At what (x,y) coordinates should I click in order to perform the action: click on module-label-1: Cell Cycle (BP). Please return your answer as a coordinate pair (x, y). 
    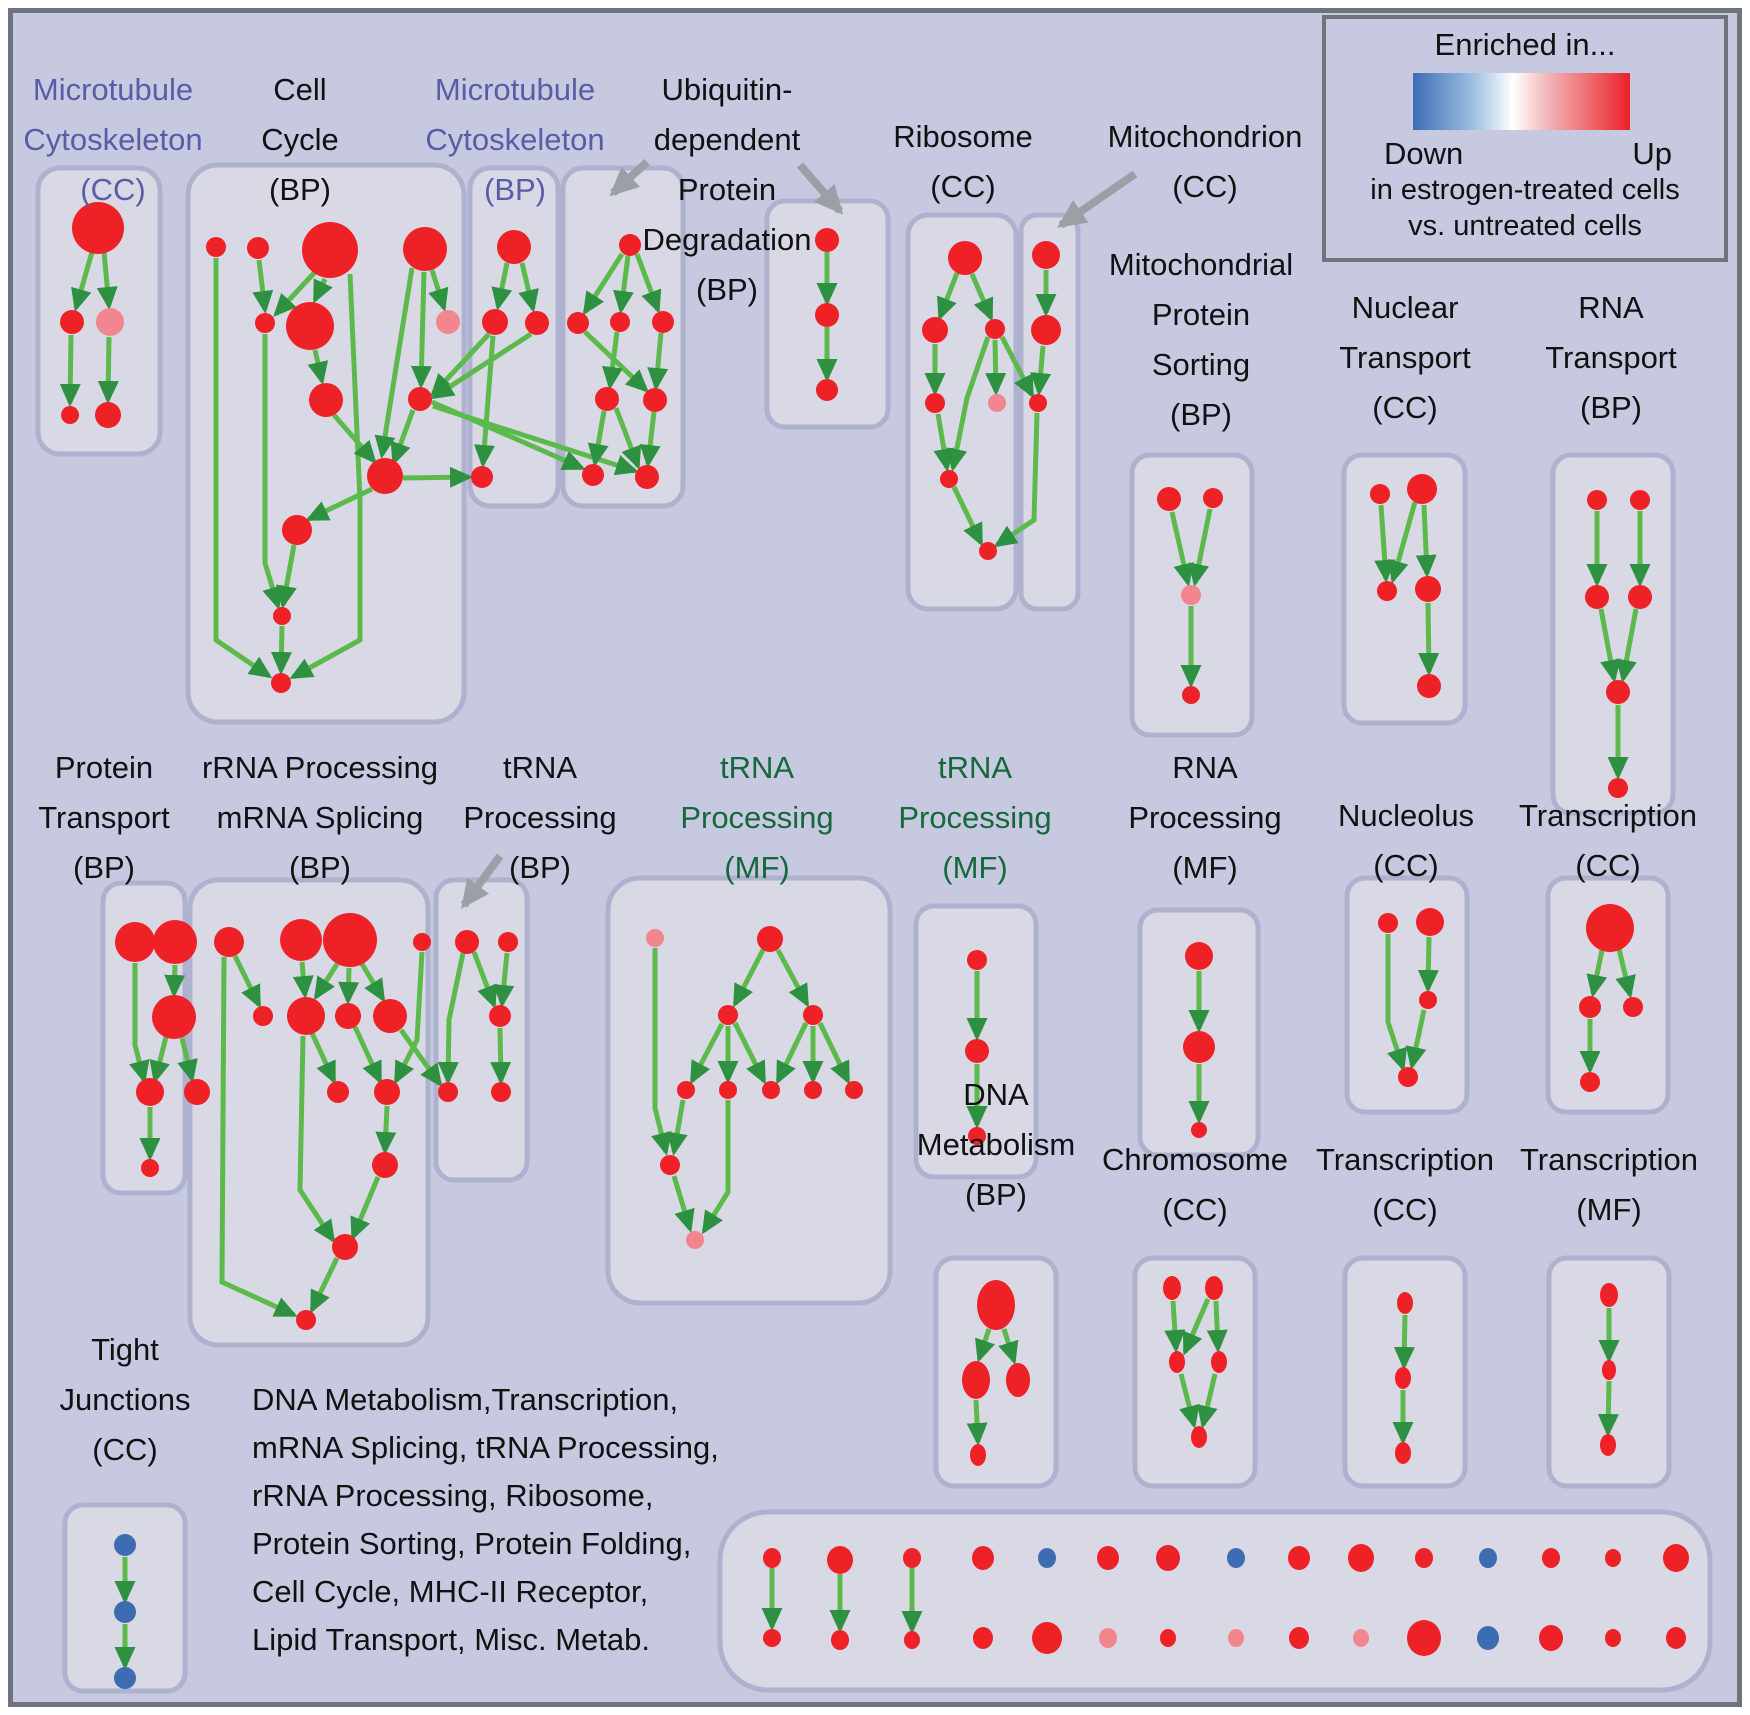
    Looking at the image, I should click on (300, 139).